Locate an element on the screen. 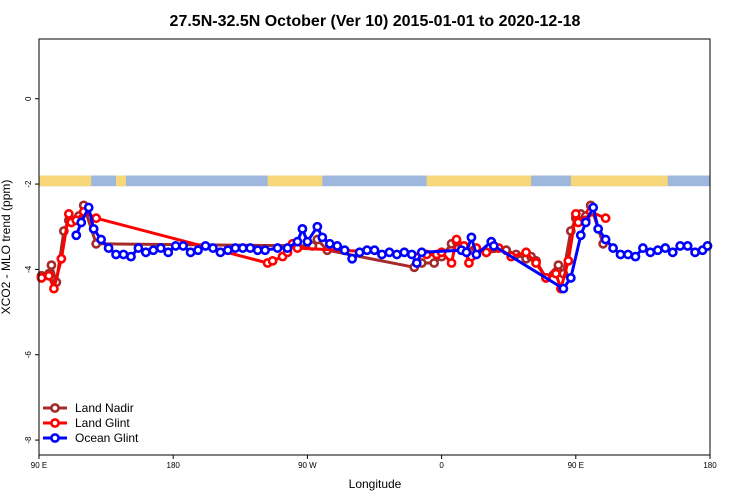 This screenshot has width=750, height=500. x-tick-label-2: 90 W is located at coordinates (307, 465).